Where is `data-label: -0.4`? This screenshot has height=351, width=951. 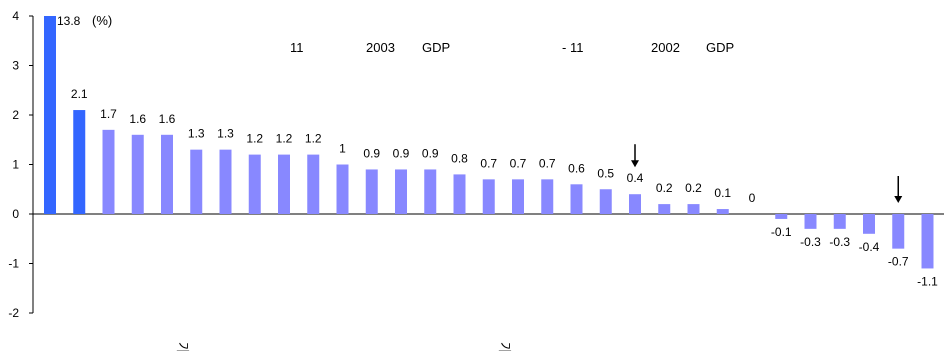
data-label: -0.4 is located at coordinates (869, 247).